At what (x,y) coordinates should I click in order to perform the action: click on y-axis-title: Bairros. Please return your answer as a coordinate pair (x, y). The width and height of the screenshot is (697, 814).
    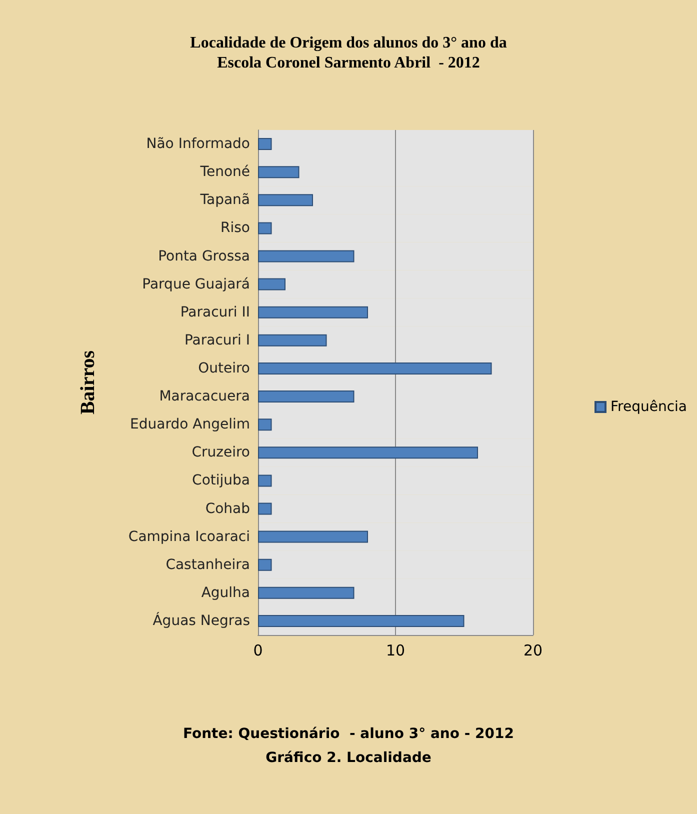
    Looking at the image, I should click on (88, 382).